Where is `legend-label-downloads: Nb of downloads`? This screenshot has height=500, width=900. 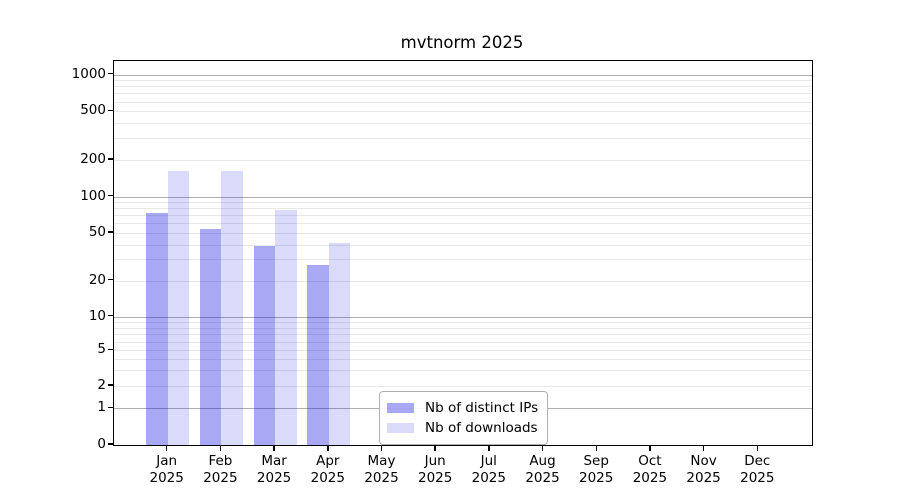
legend-label-downloads: Nb of downloads is located at coordinates (481, 428).